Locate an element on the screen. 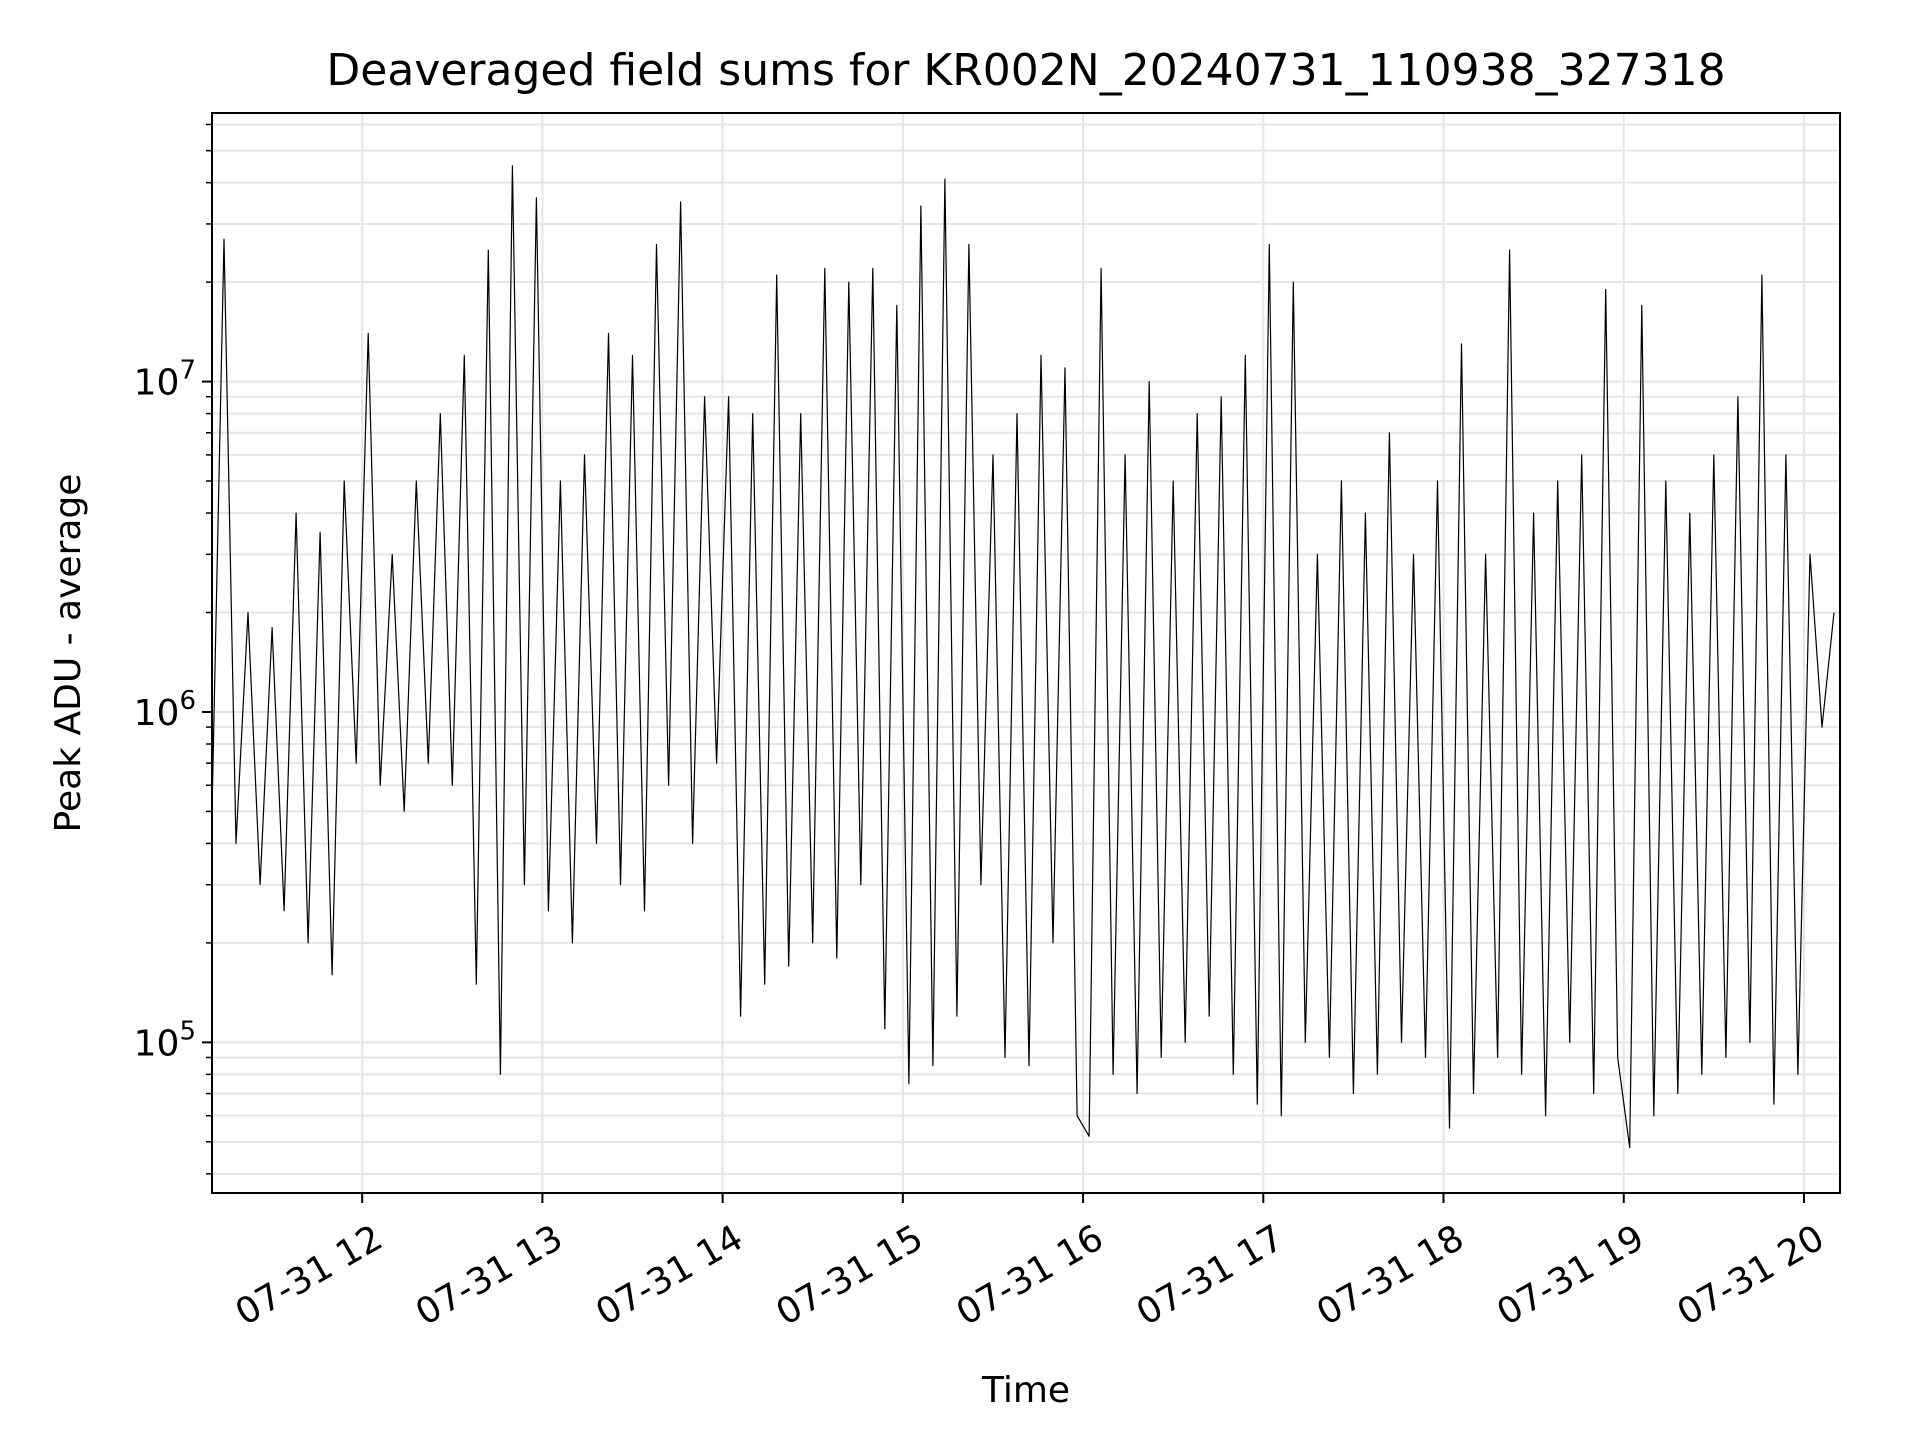  x-axis-label: Time is located at coordinates (1025, 1390).